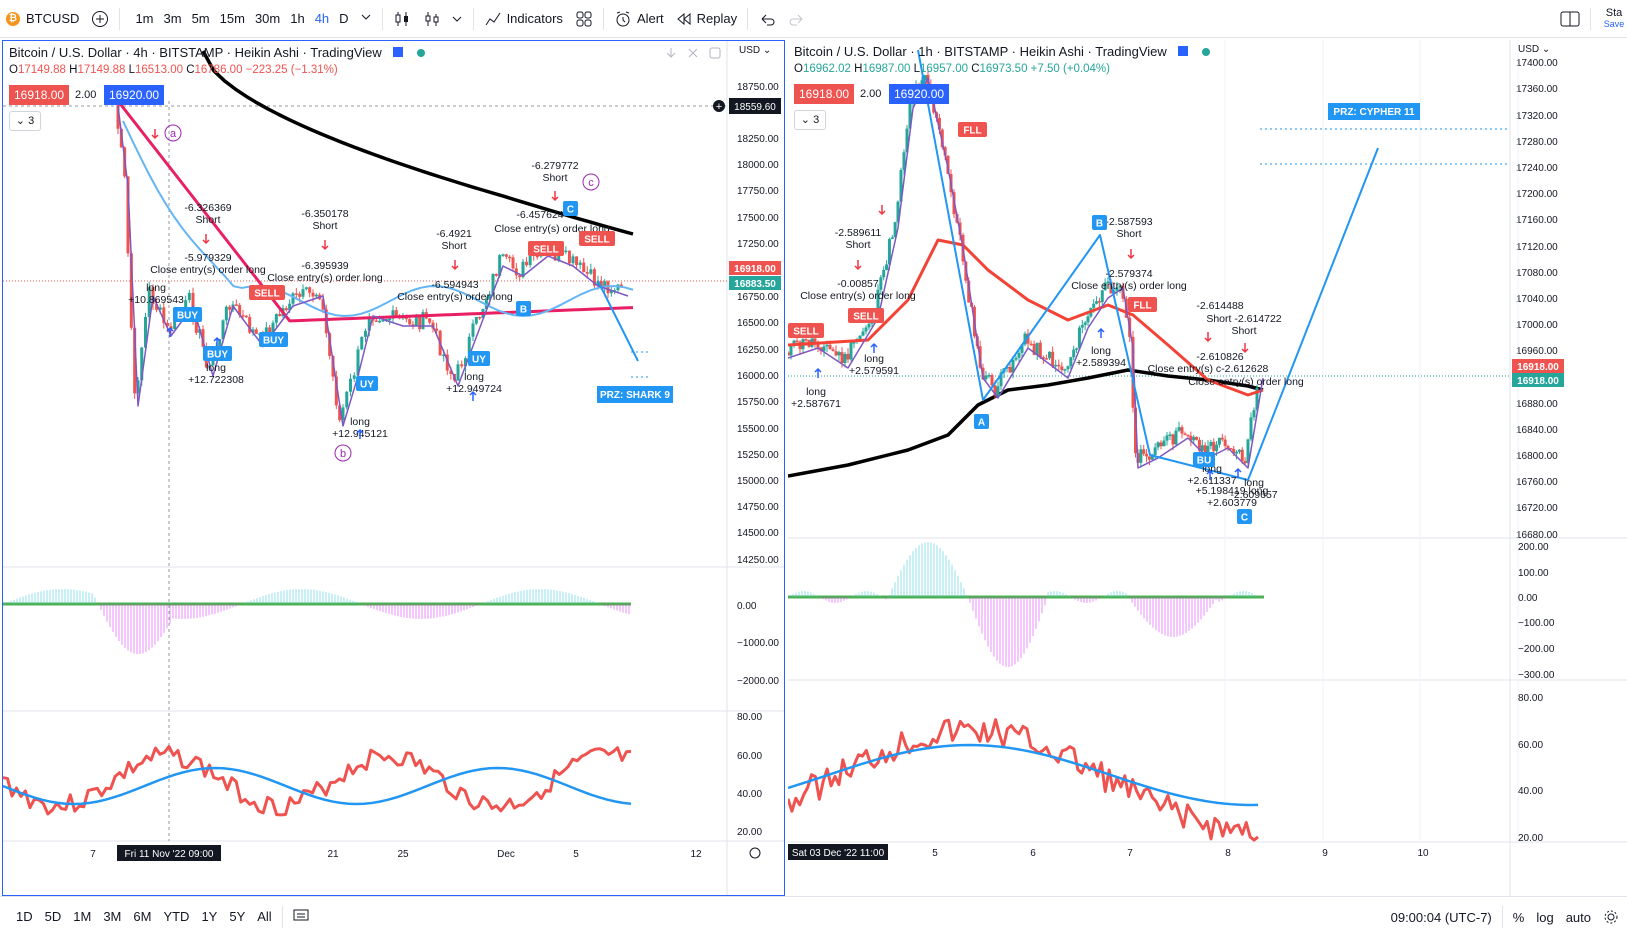  What do you see at coordinates (886, 69) in the screenshot?
I see `right-high: 16987.00` at bounding box center [886, 69].